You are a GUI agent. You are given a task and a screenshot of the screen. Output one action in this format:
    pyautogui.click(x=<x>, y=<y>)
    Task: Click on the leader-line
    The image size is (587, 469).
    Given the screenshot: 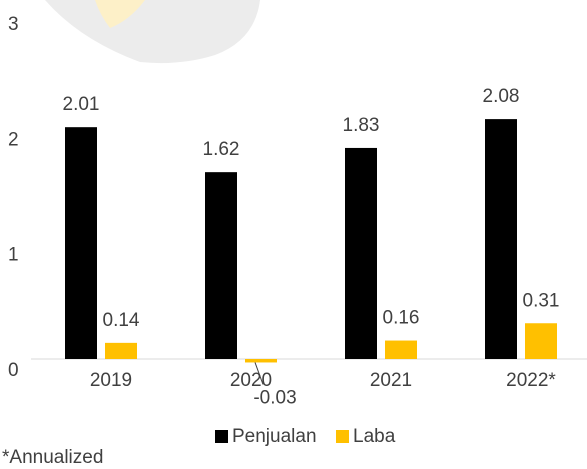 What is the action you would take?
    pyautogui.click(x=259, y=373)
    